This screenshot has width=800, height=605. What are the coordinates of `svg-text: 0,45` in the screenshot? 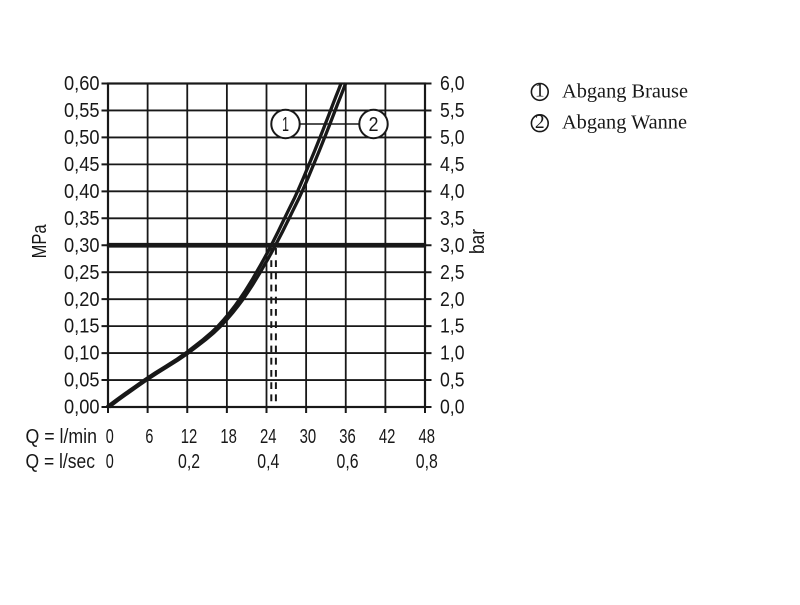 It's located at (82, 165).